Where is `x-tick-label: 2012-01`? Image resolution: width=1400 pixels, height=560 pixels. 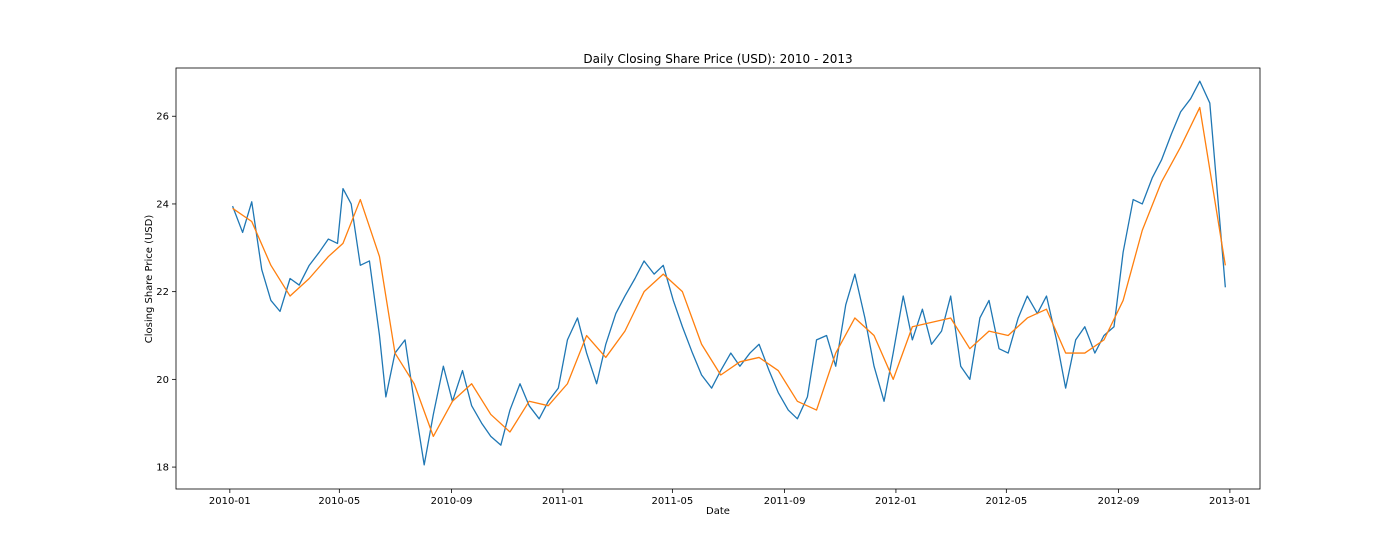 x-tick-label: 2012-01 is located at coordinates (896, 501).